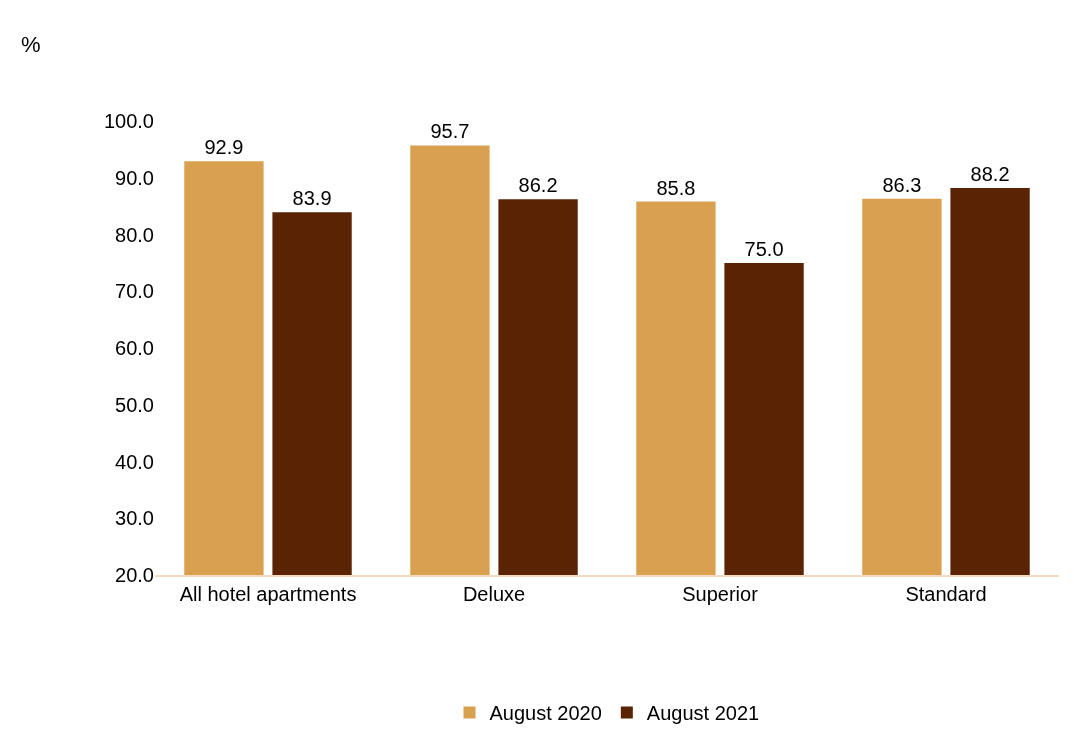 This screenshot has height=744, width=1074. I want to click on y-tick-label: 40.0, so click(134, 461).